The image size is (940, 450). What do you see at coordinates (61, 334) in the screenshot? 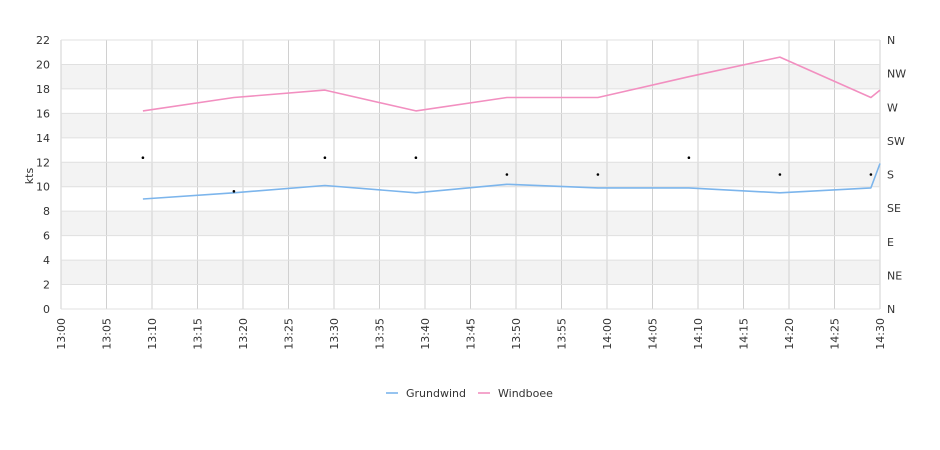
I see `x-tick-label: 13:00` at bounding box center [61, 334].